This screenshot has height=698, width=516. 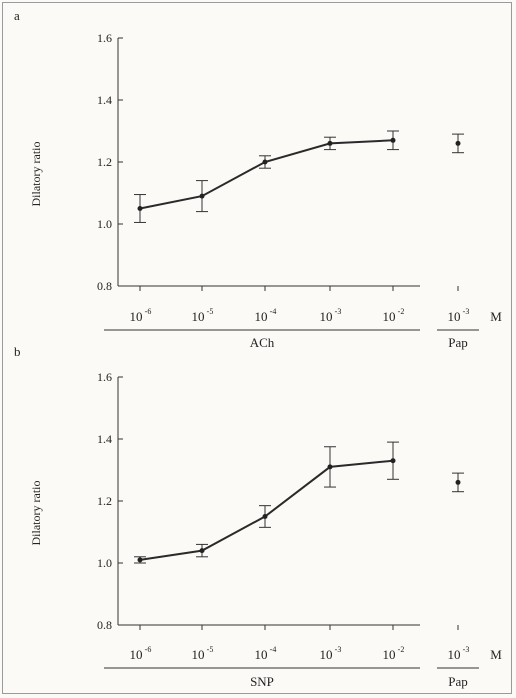 I want to click on agent-label: SNP, so click(x=262, y=681).